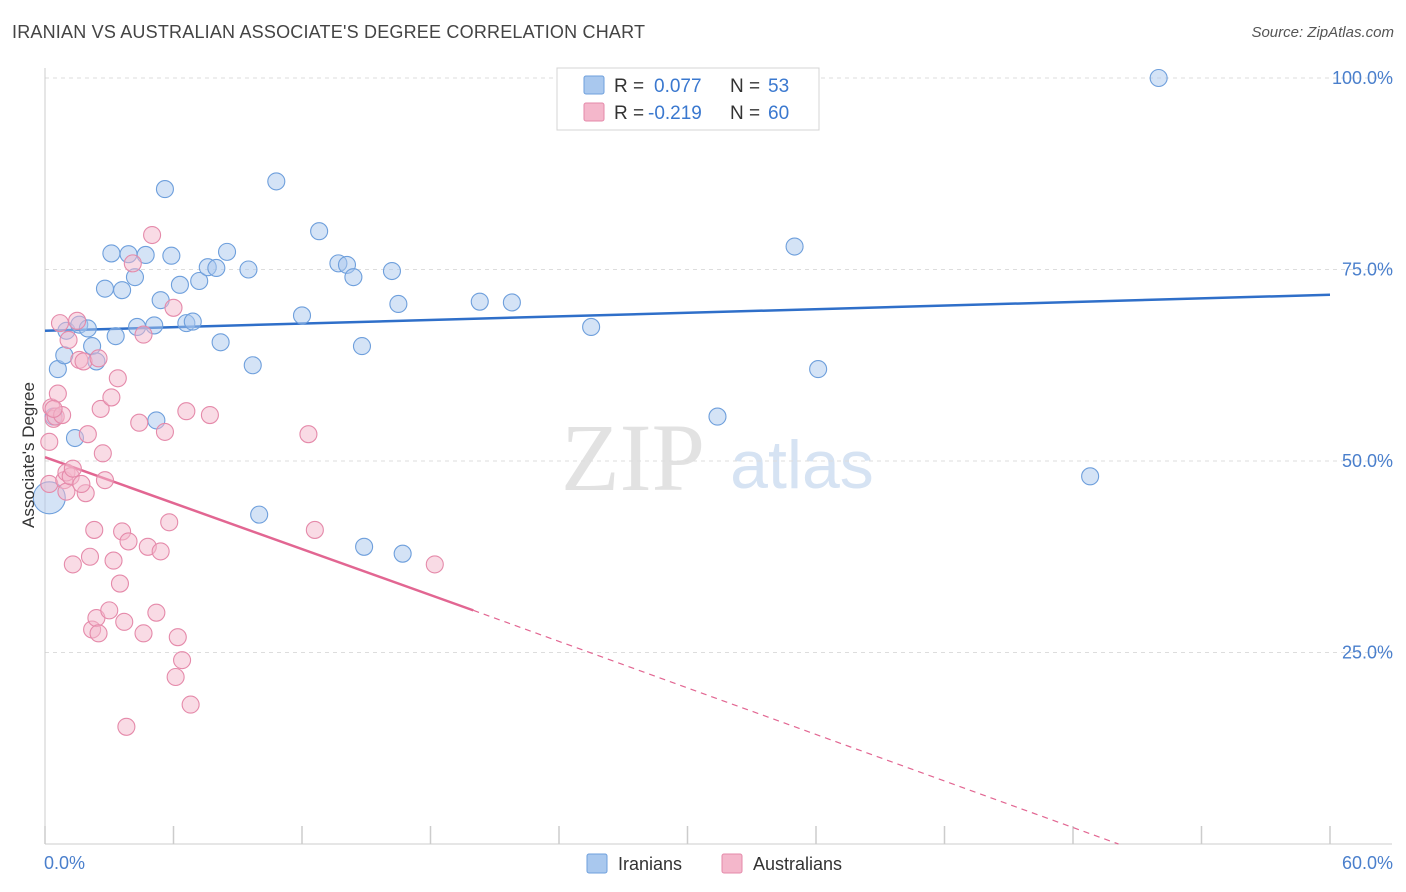  Describe the element at coordinates (797, 864) in the screenshot. I see `legend-label-australians: Australians` at that location.